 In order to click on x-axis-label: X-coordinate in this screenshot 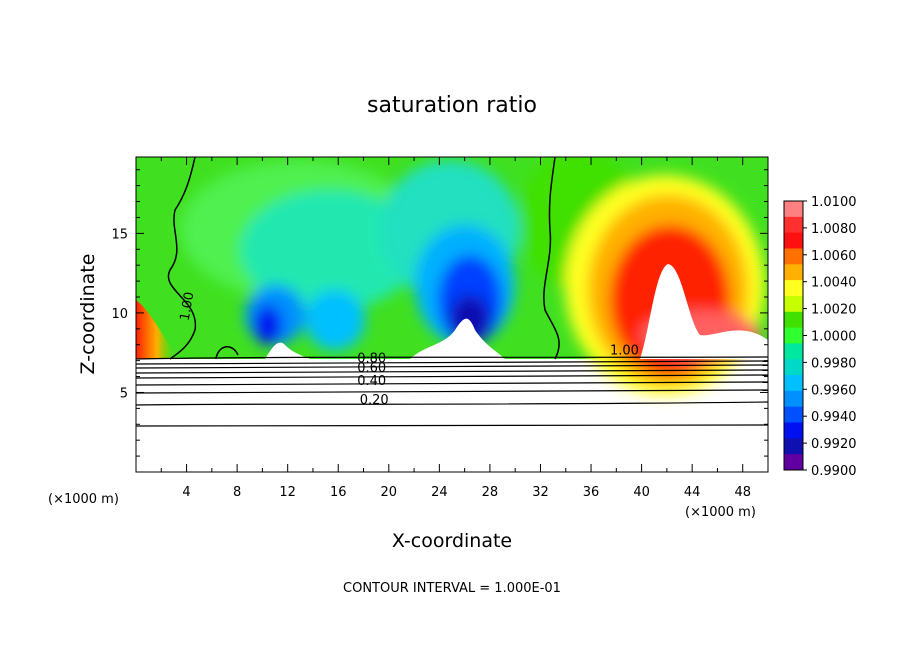, I will do `click(452, 541)`.